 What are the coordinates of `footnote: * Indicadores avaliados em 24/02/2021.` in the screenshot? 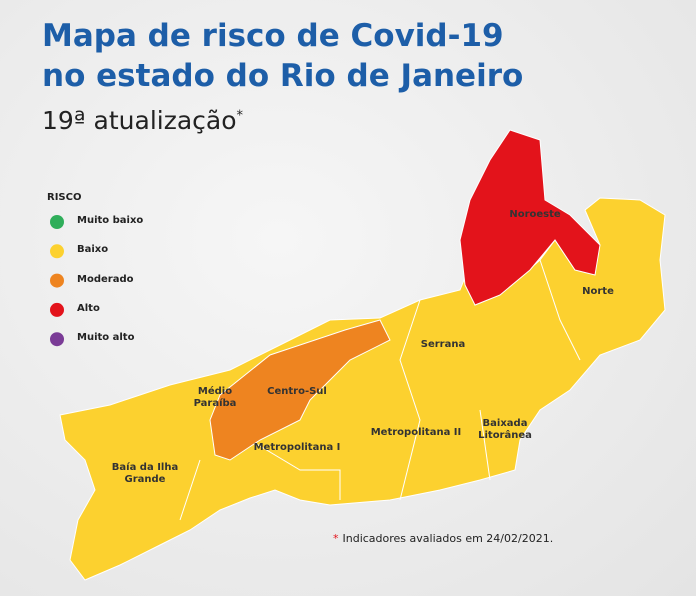 It's located at (443, 538).